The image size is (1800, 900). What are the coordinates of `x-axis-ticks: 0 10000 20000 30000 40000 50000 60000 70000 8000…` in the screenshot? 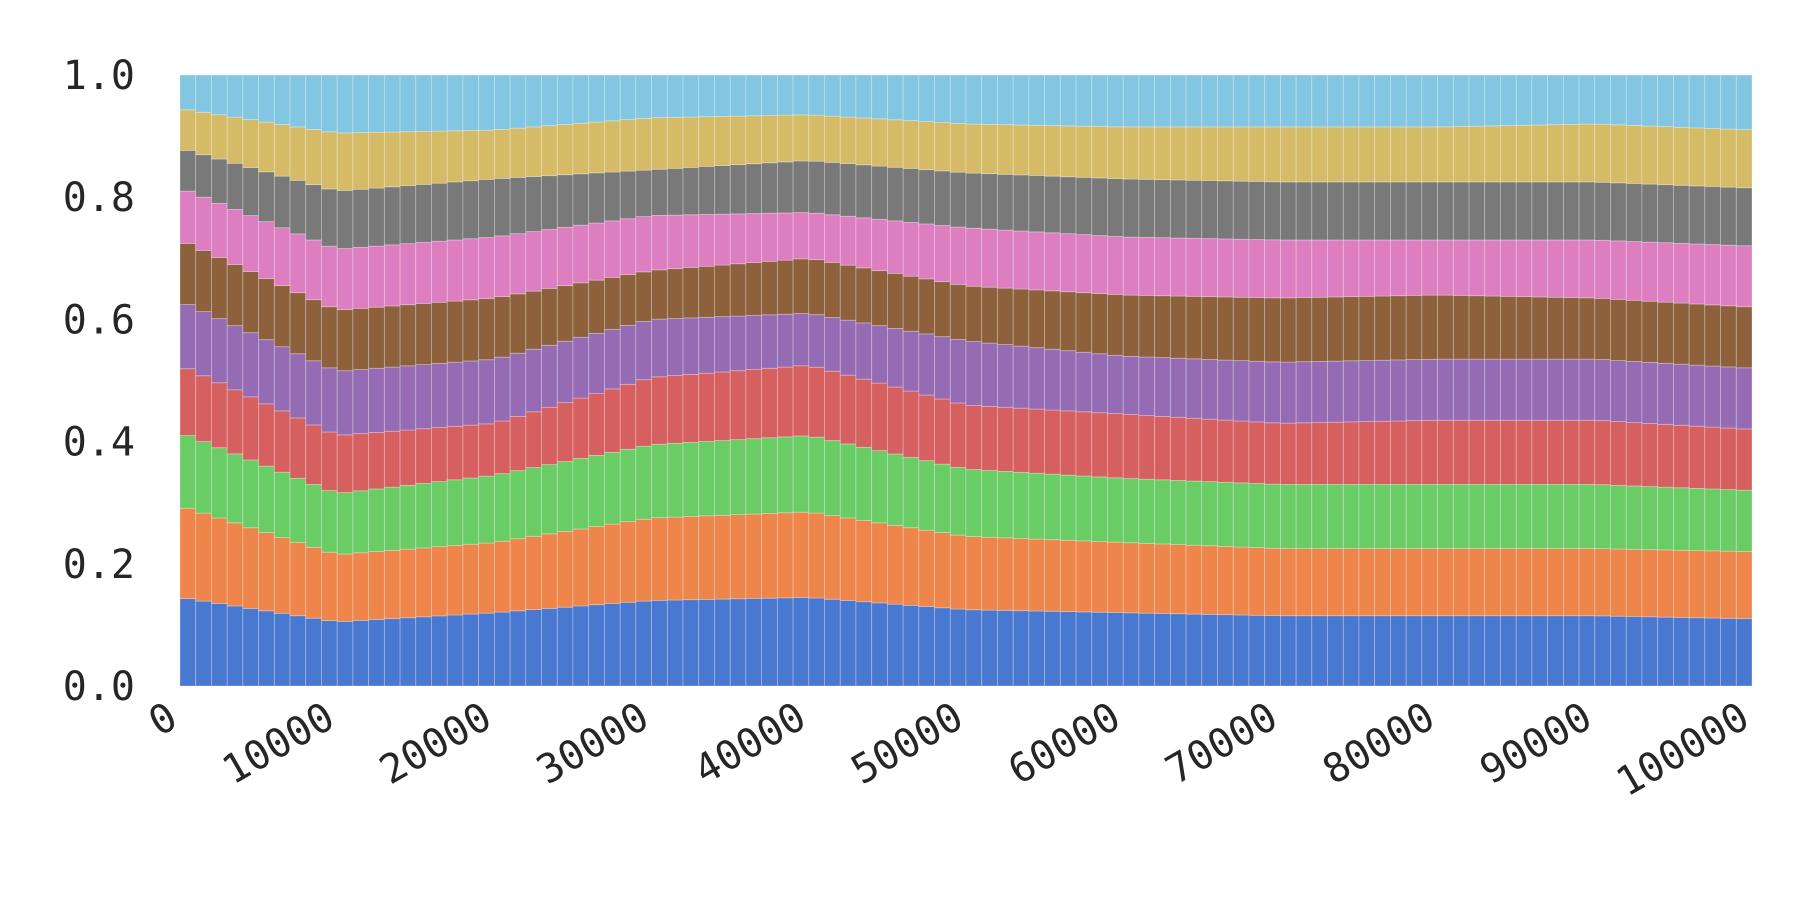 It's located at (949, 750).